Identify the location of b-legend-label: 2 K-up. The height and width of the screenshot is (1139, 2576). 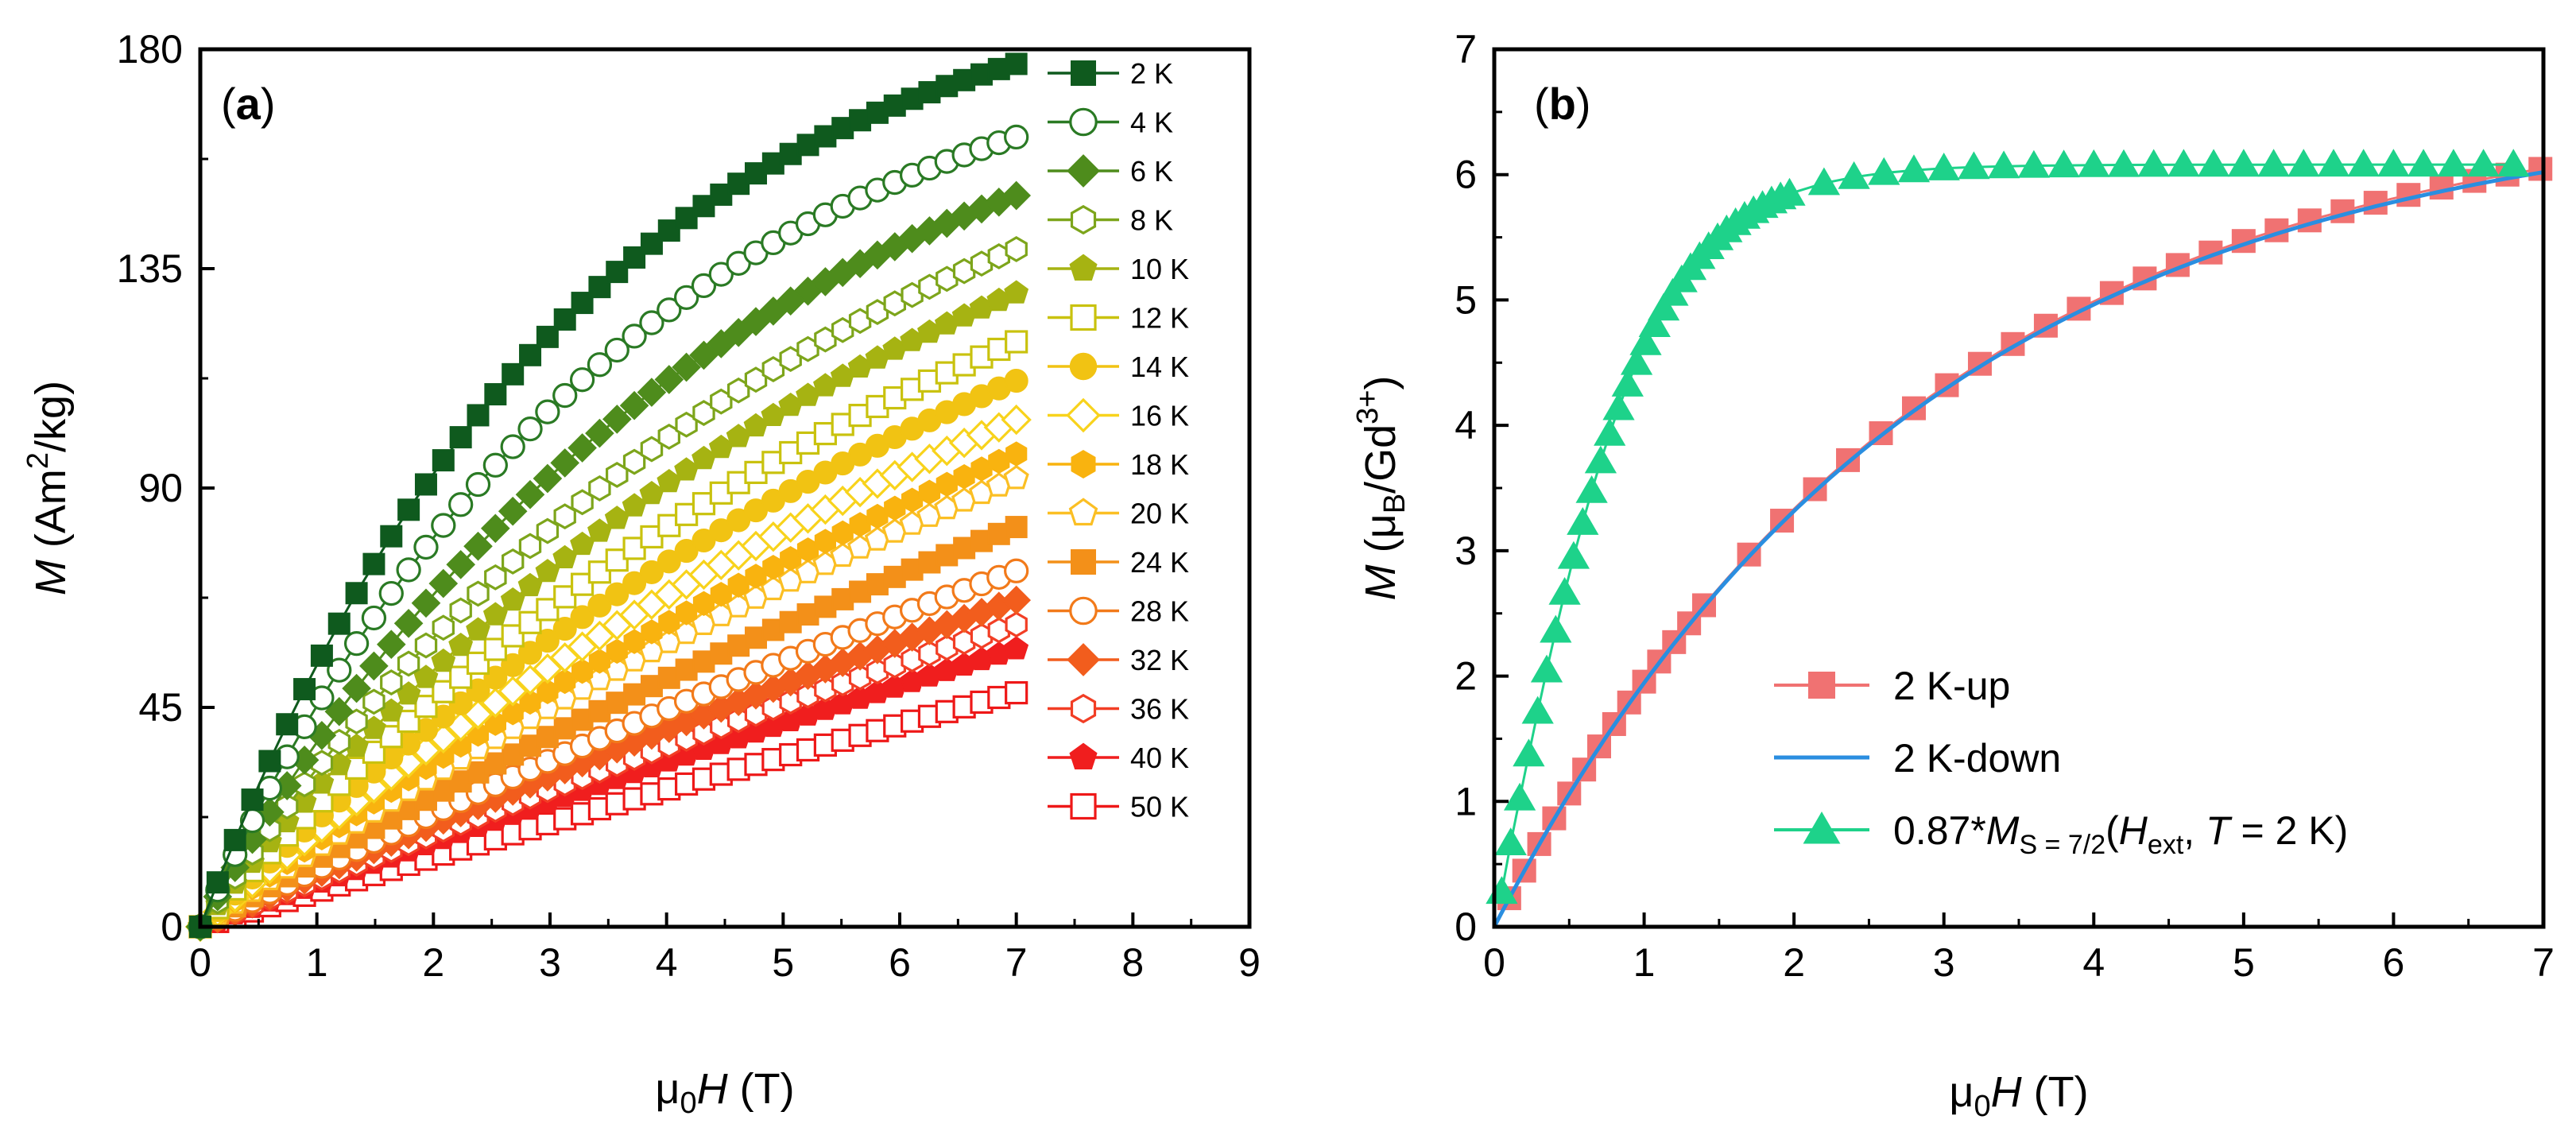
(1952, 686).